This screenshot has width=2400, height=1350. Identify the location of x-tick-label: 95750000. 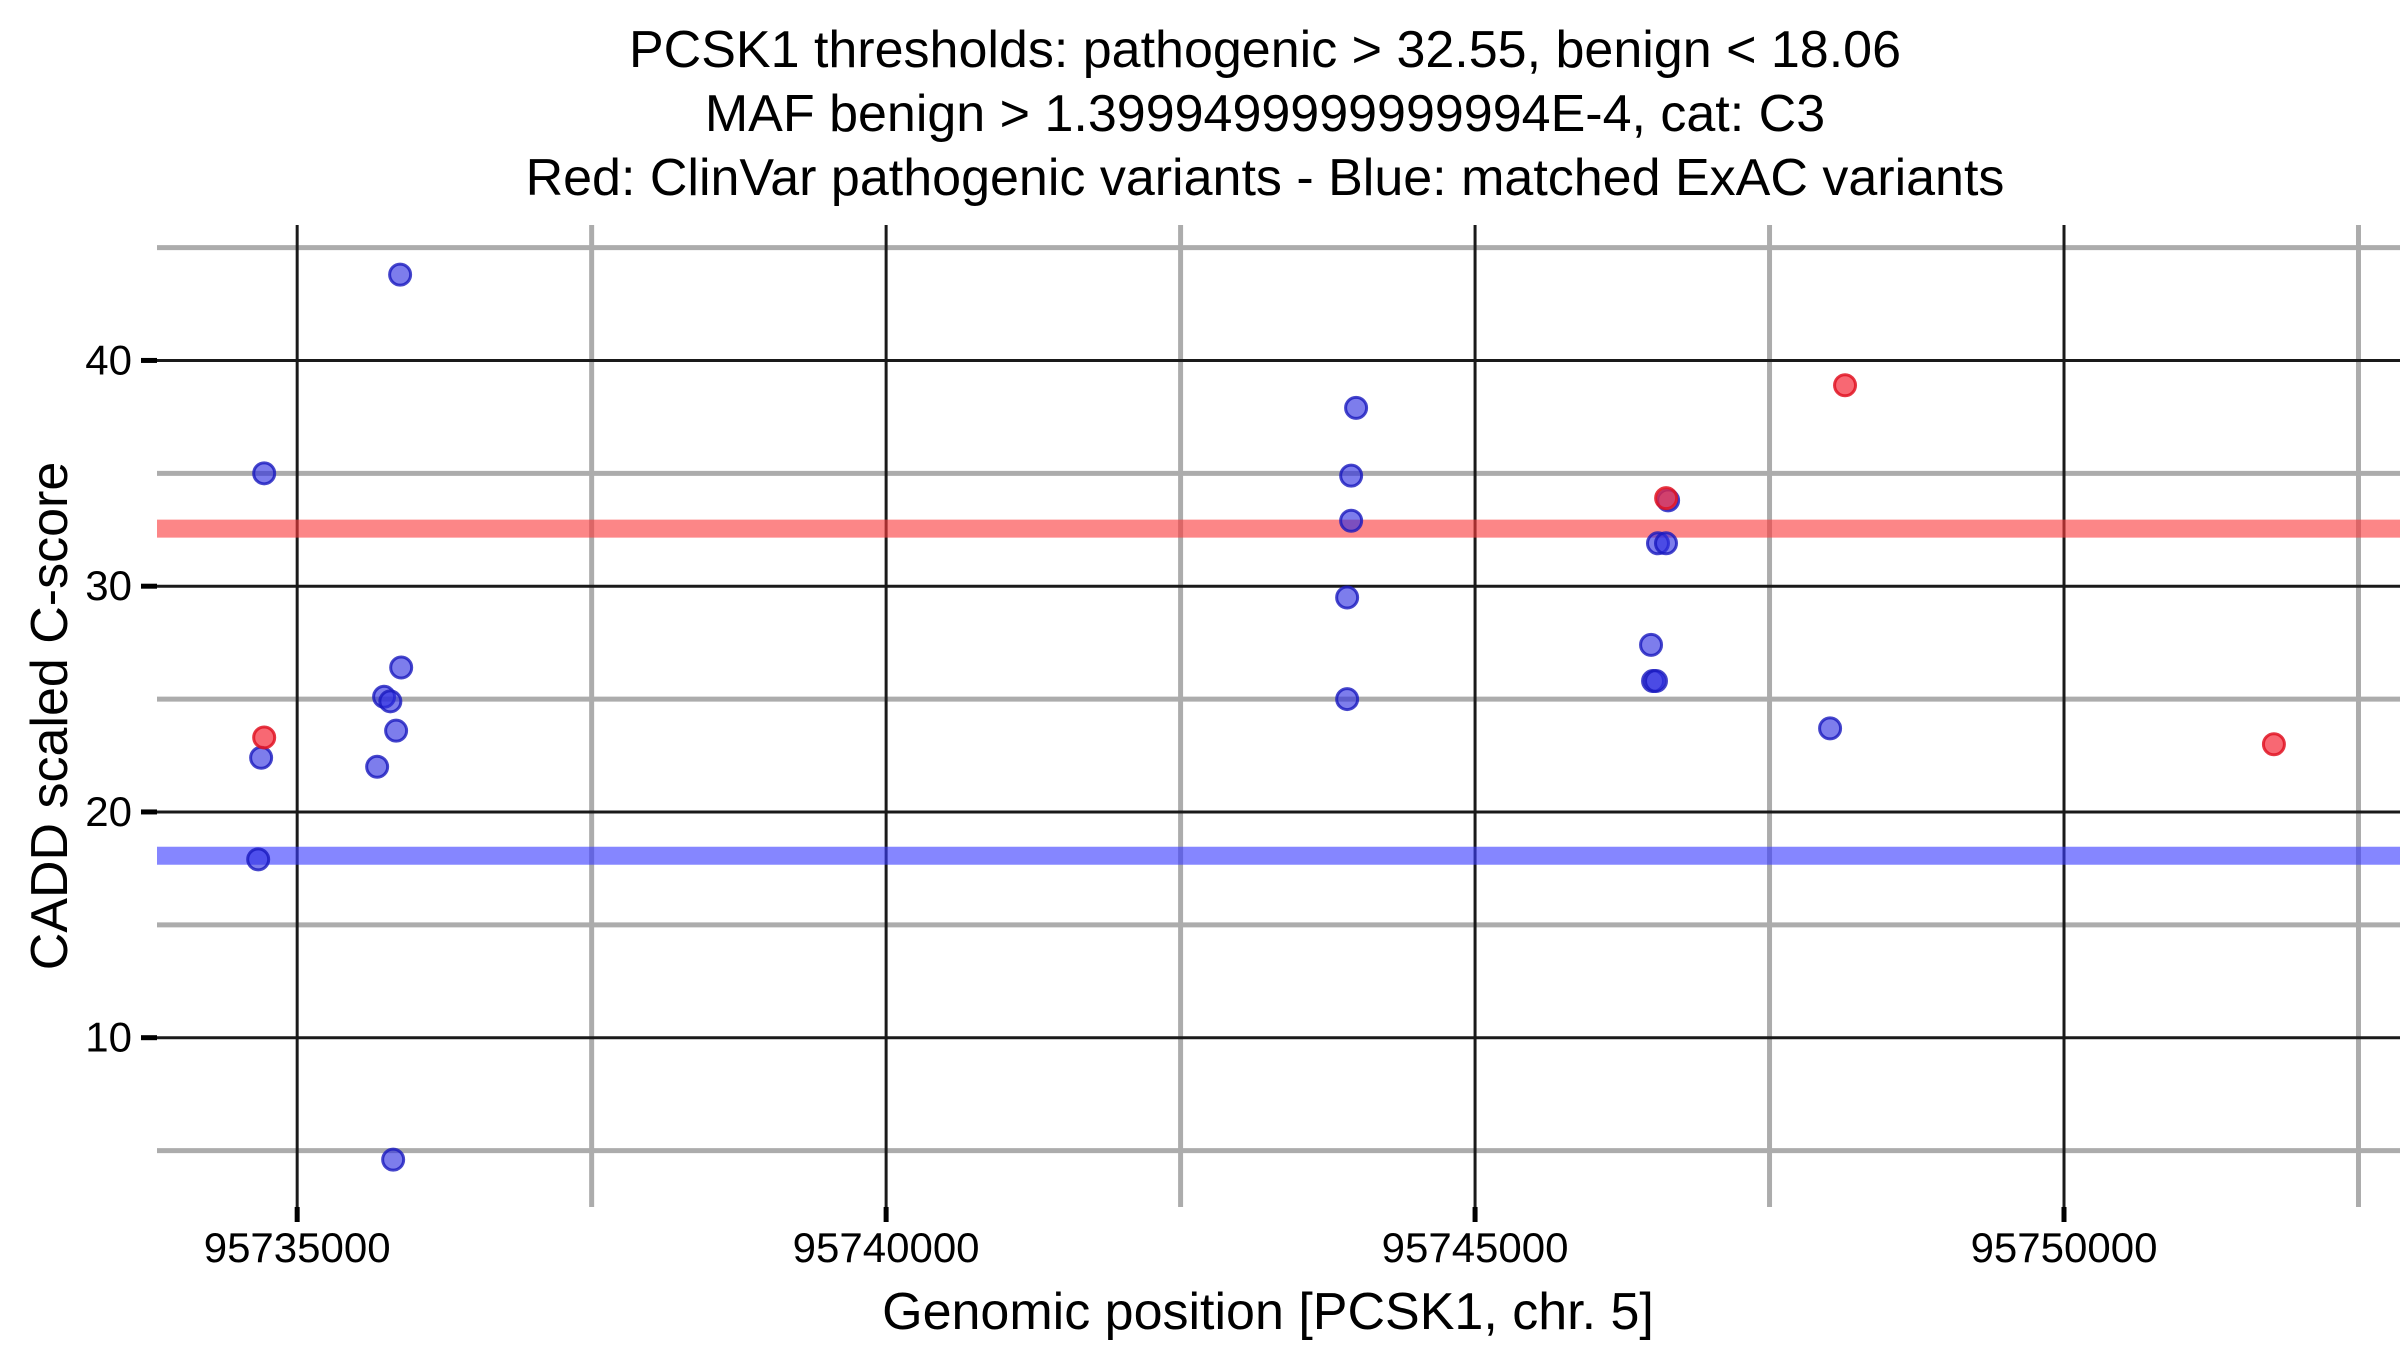
(2064, 1247).